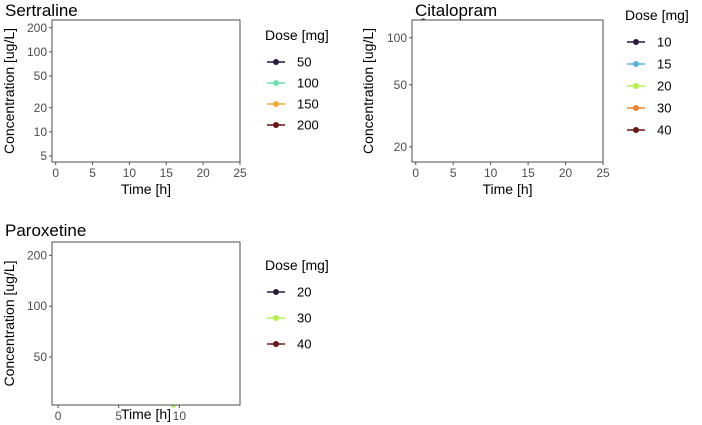 The width and height of the screenshot is (702, 425). What do you see at coordinates (118, 416) in the screenshot?
I see `paroxetine-x-tick-label: 5` at bounding box center [118, 416].